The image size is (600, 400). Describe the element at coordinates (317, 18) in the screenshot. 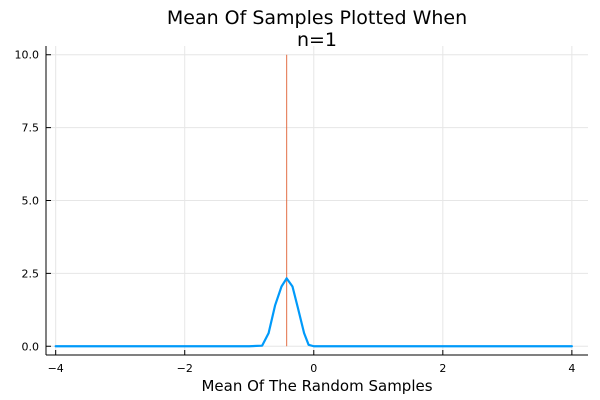

I see `chart-title-line-1: Mean Of Samples Plotted When` at that location.